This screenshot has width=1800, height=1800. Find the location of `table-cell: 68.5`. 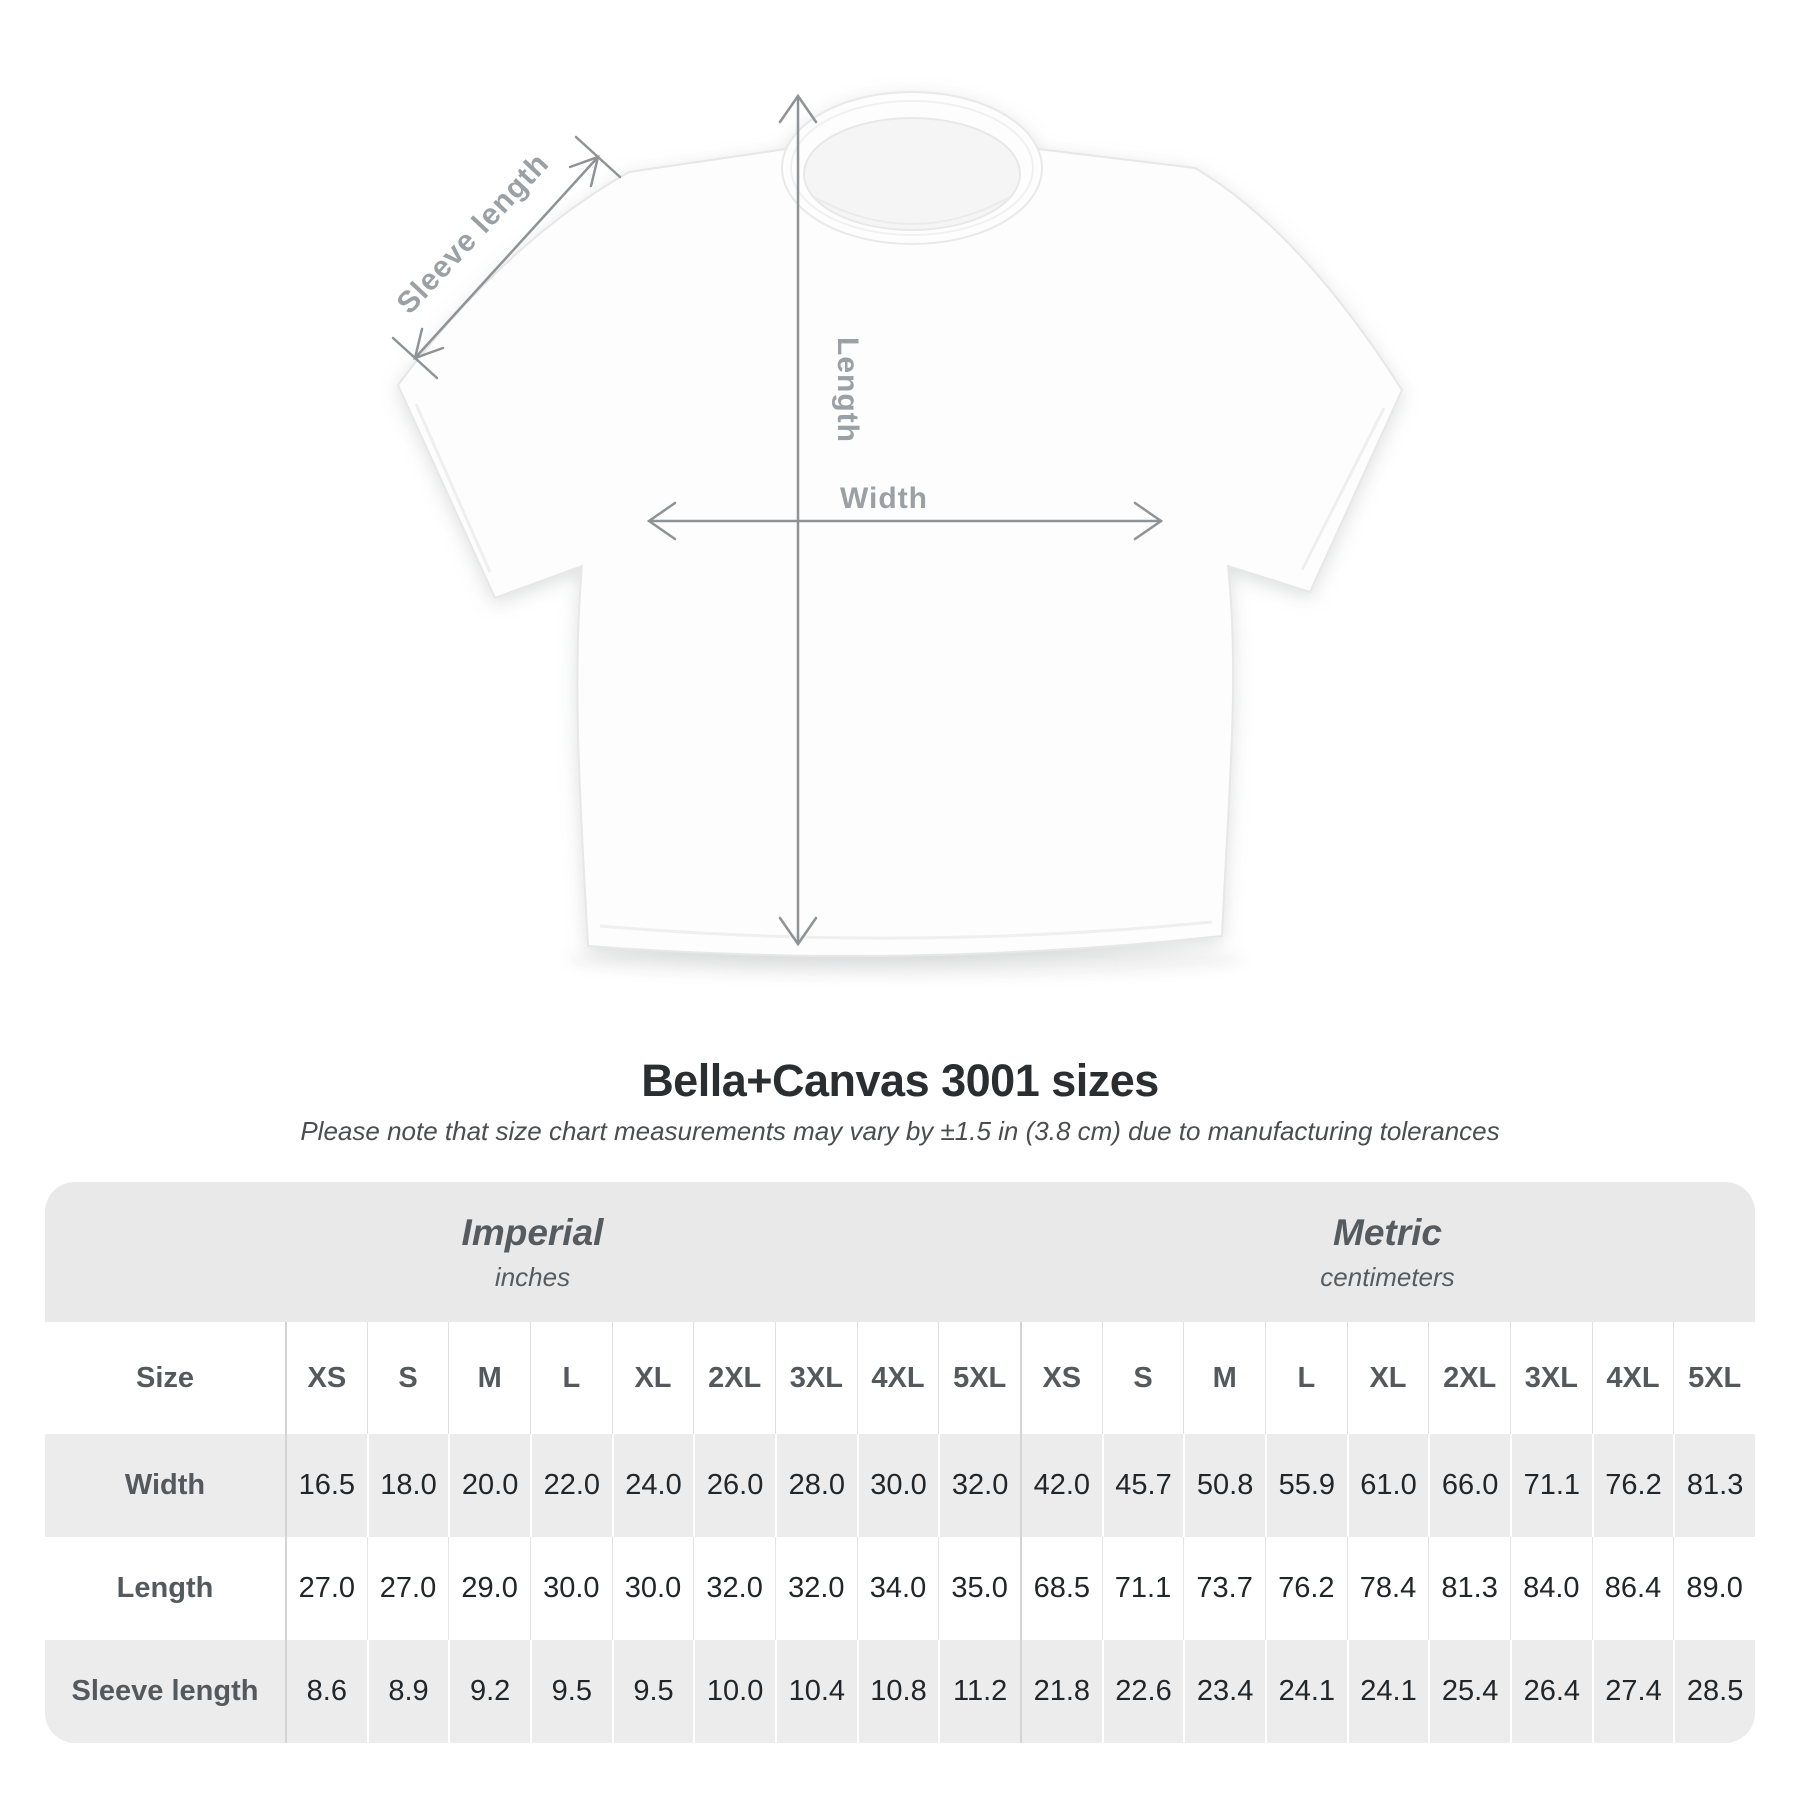

table-cell: 68.5 is located at coordinates (1060, 1588).